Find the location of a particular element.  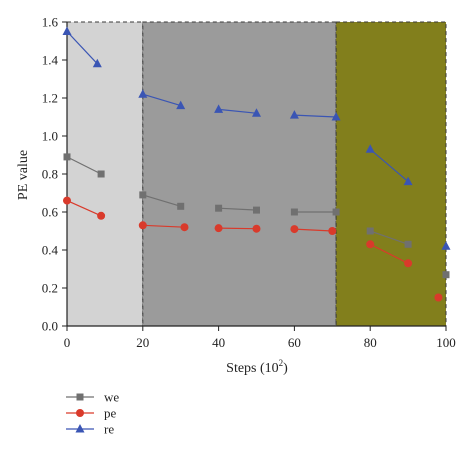

y-axis-label: PE value is located at coordinates (23, 175).